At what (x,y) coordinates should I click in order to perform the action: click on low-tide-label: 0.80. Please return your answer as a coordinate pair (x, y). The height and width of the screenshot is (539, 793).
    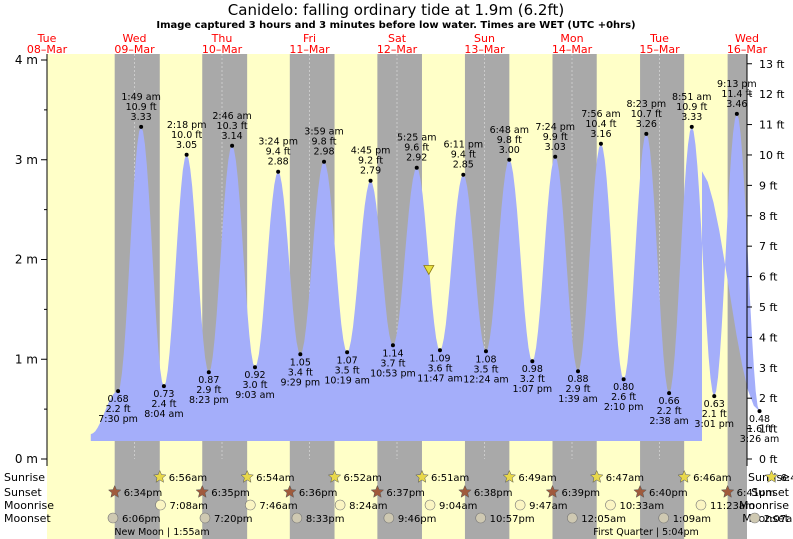
    Looking at the image, I should click on (623, 387).